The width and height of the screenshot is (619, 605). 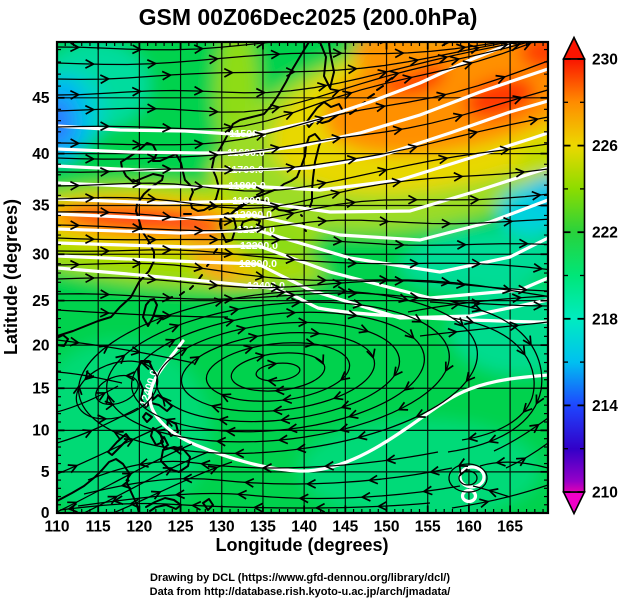 I want to click on svg-text: 11900.0, so click(x=251, y=201).